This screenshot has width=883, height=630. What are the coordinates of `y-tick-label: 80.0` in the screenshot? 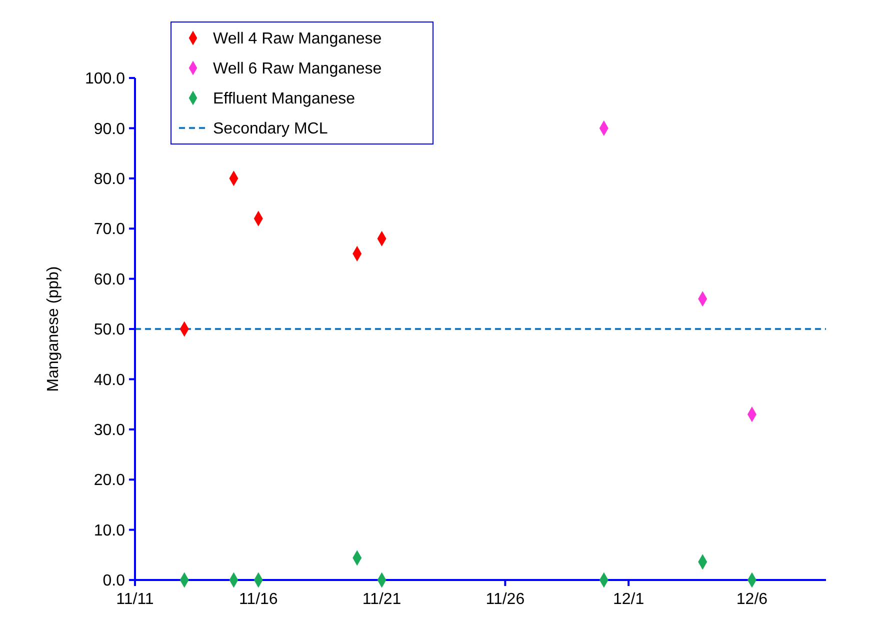 It's located at (110, 179).